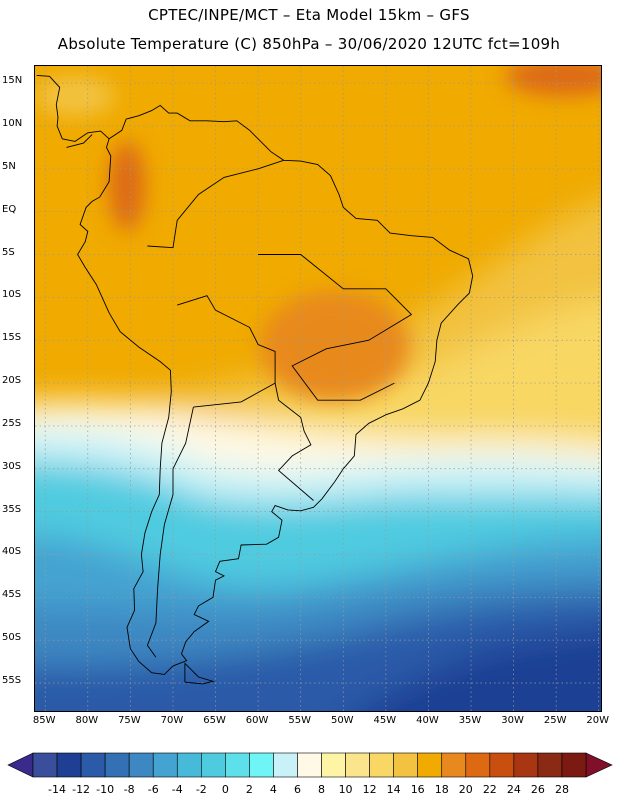 The width and height of the screenshot is (618, 800). I want to click on lat-tick-label: EQ, so click(9, 209).